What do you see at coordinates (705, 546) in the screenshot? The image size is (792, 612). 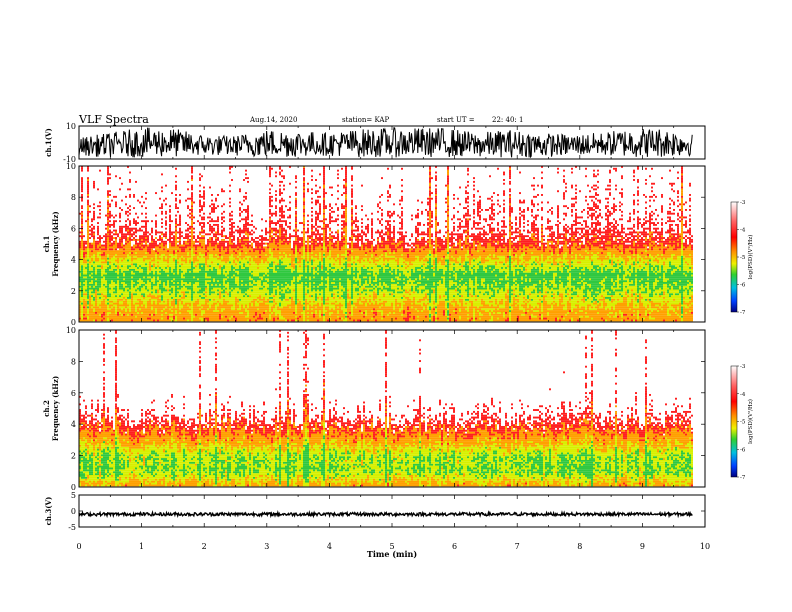 I see `xtick-label: 10` at bounding box center [705, 546].